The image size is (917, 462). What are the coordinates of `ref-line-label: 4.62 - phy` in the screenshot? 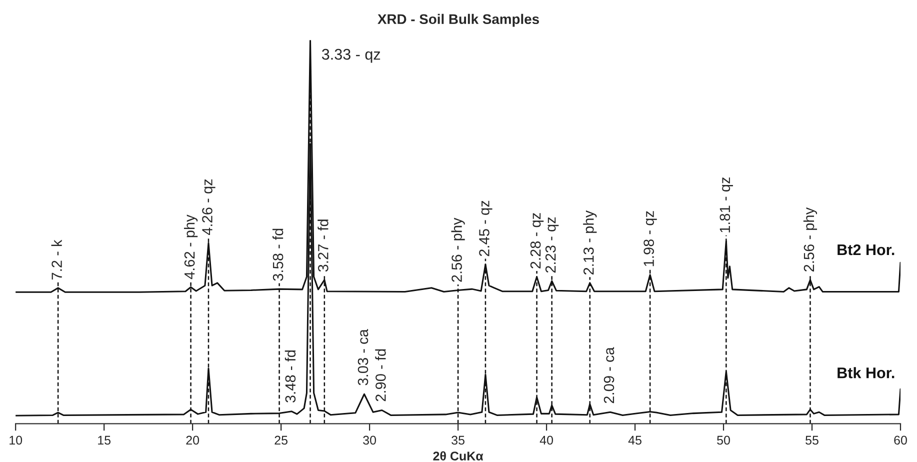 It's located at (191, 247).